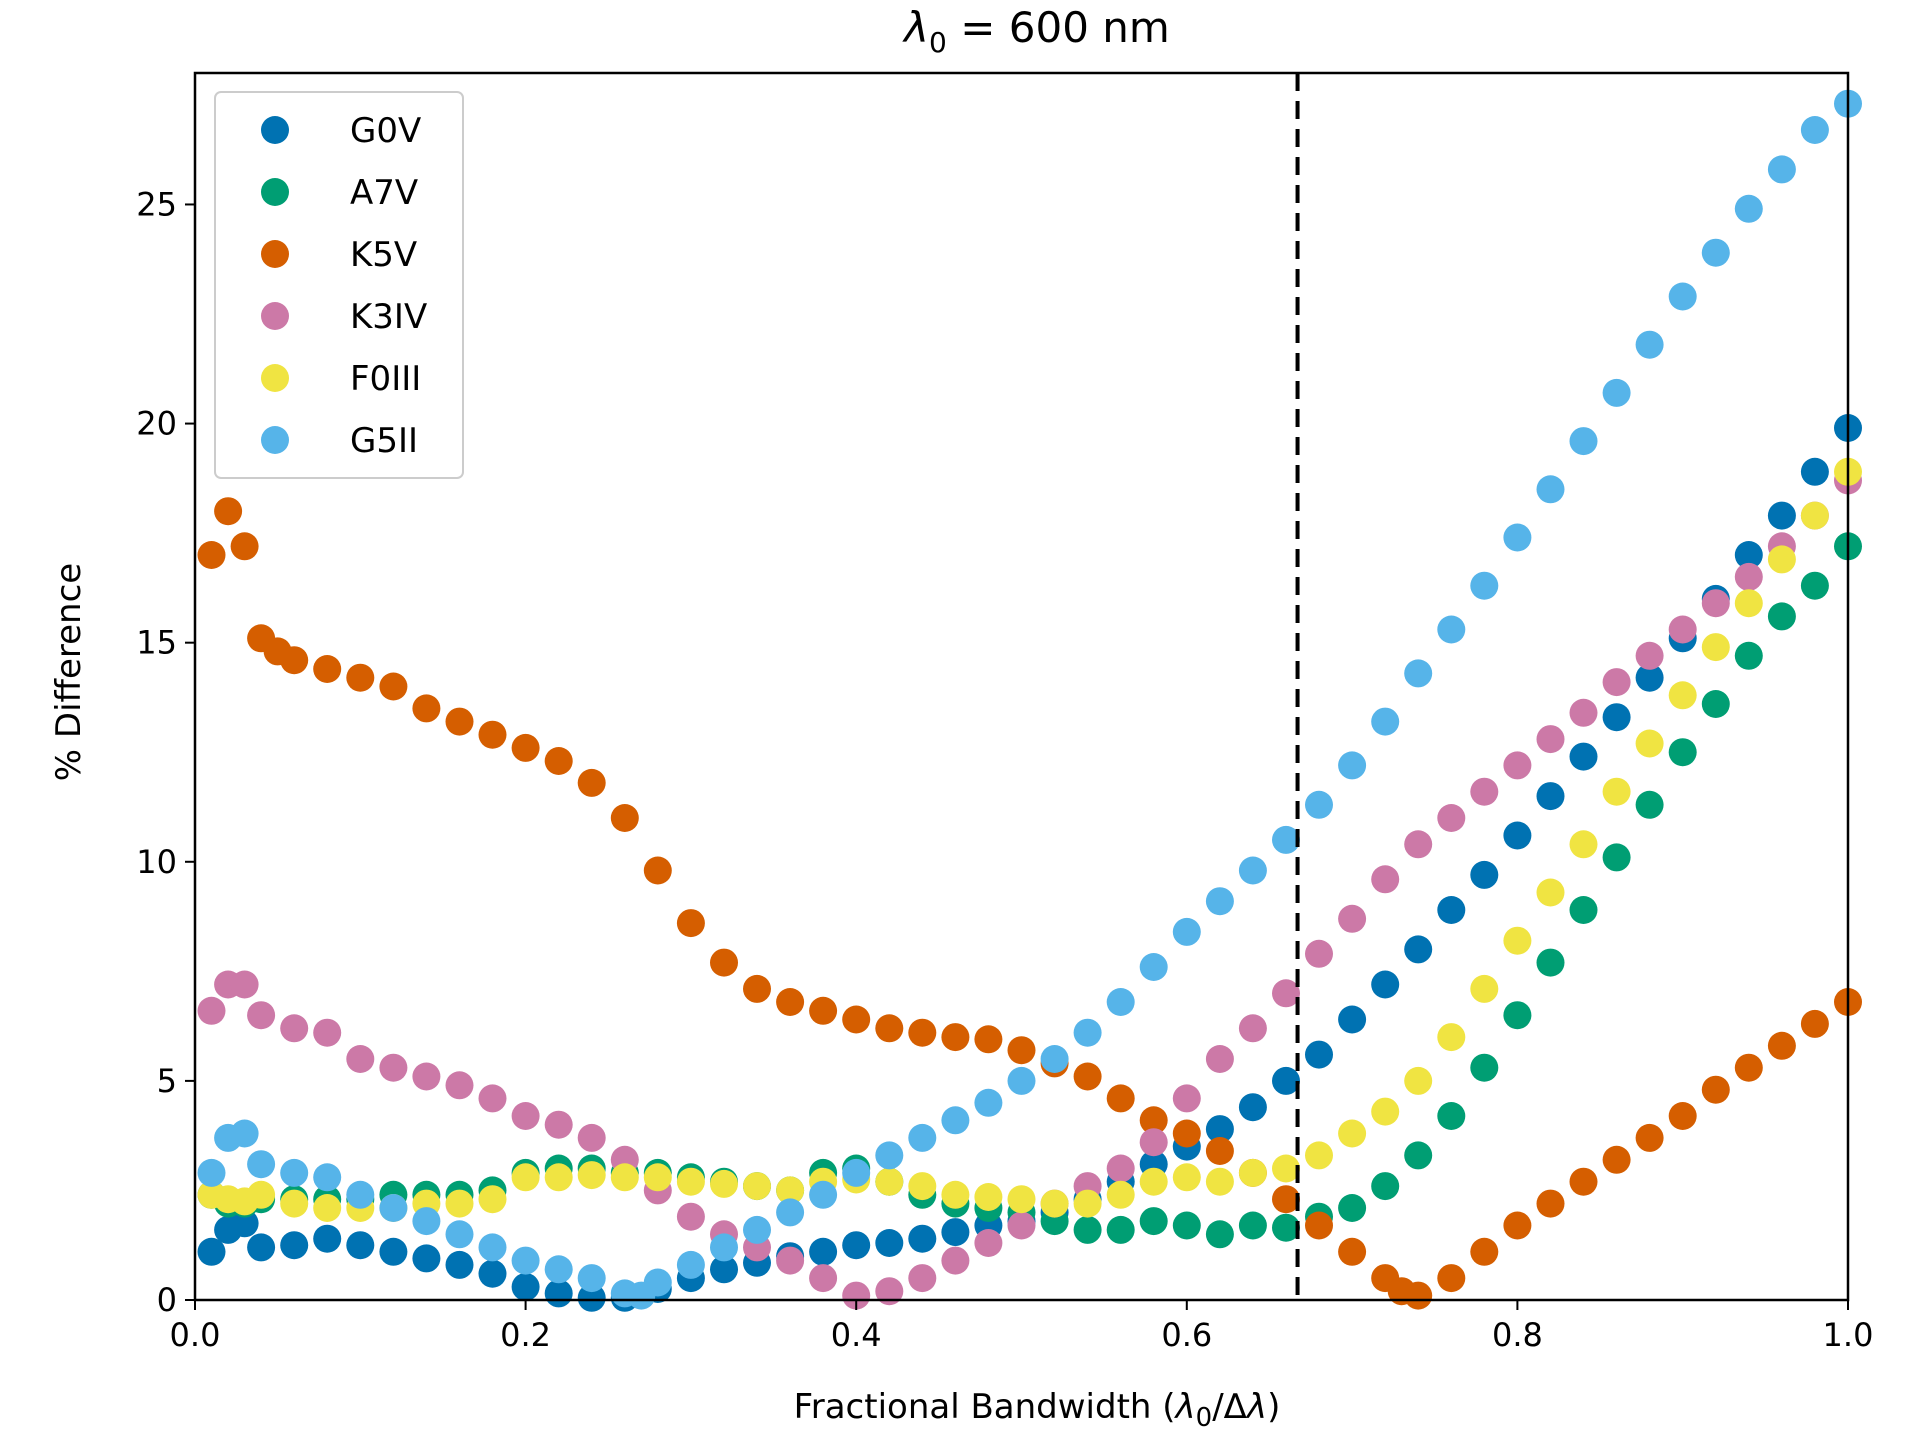  I want to click on x-tick-label: 0.2, so click(525, 1335).